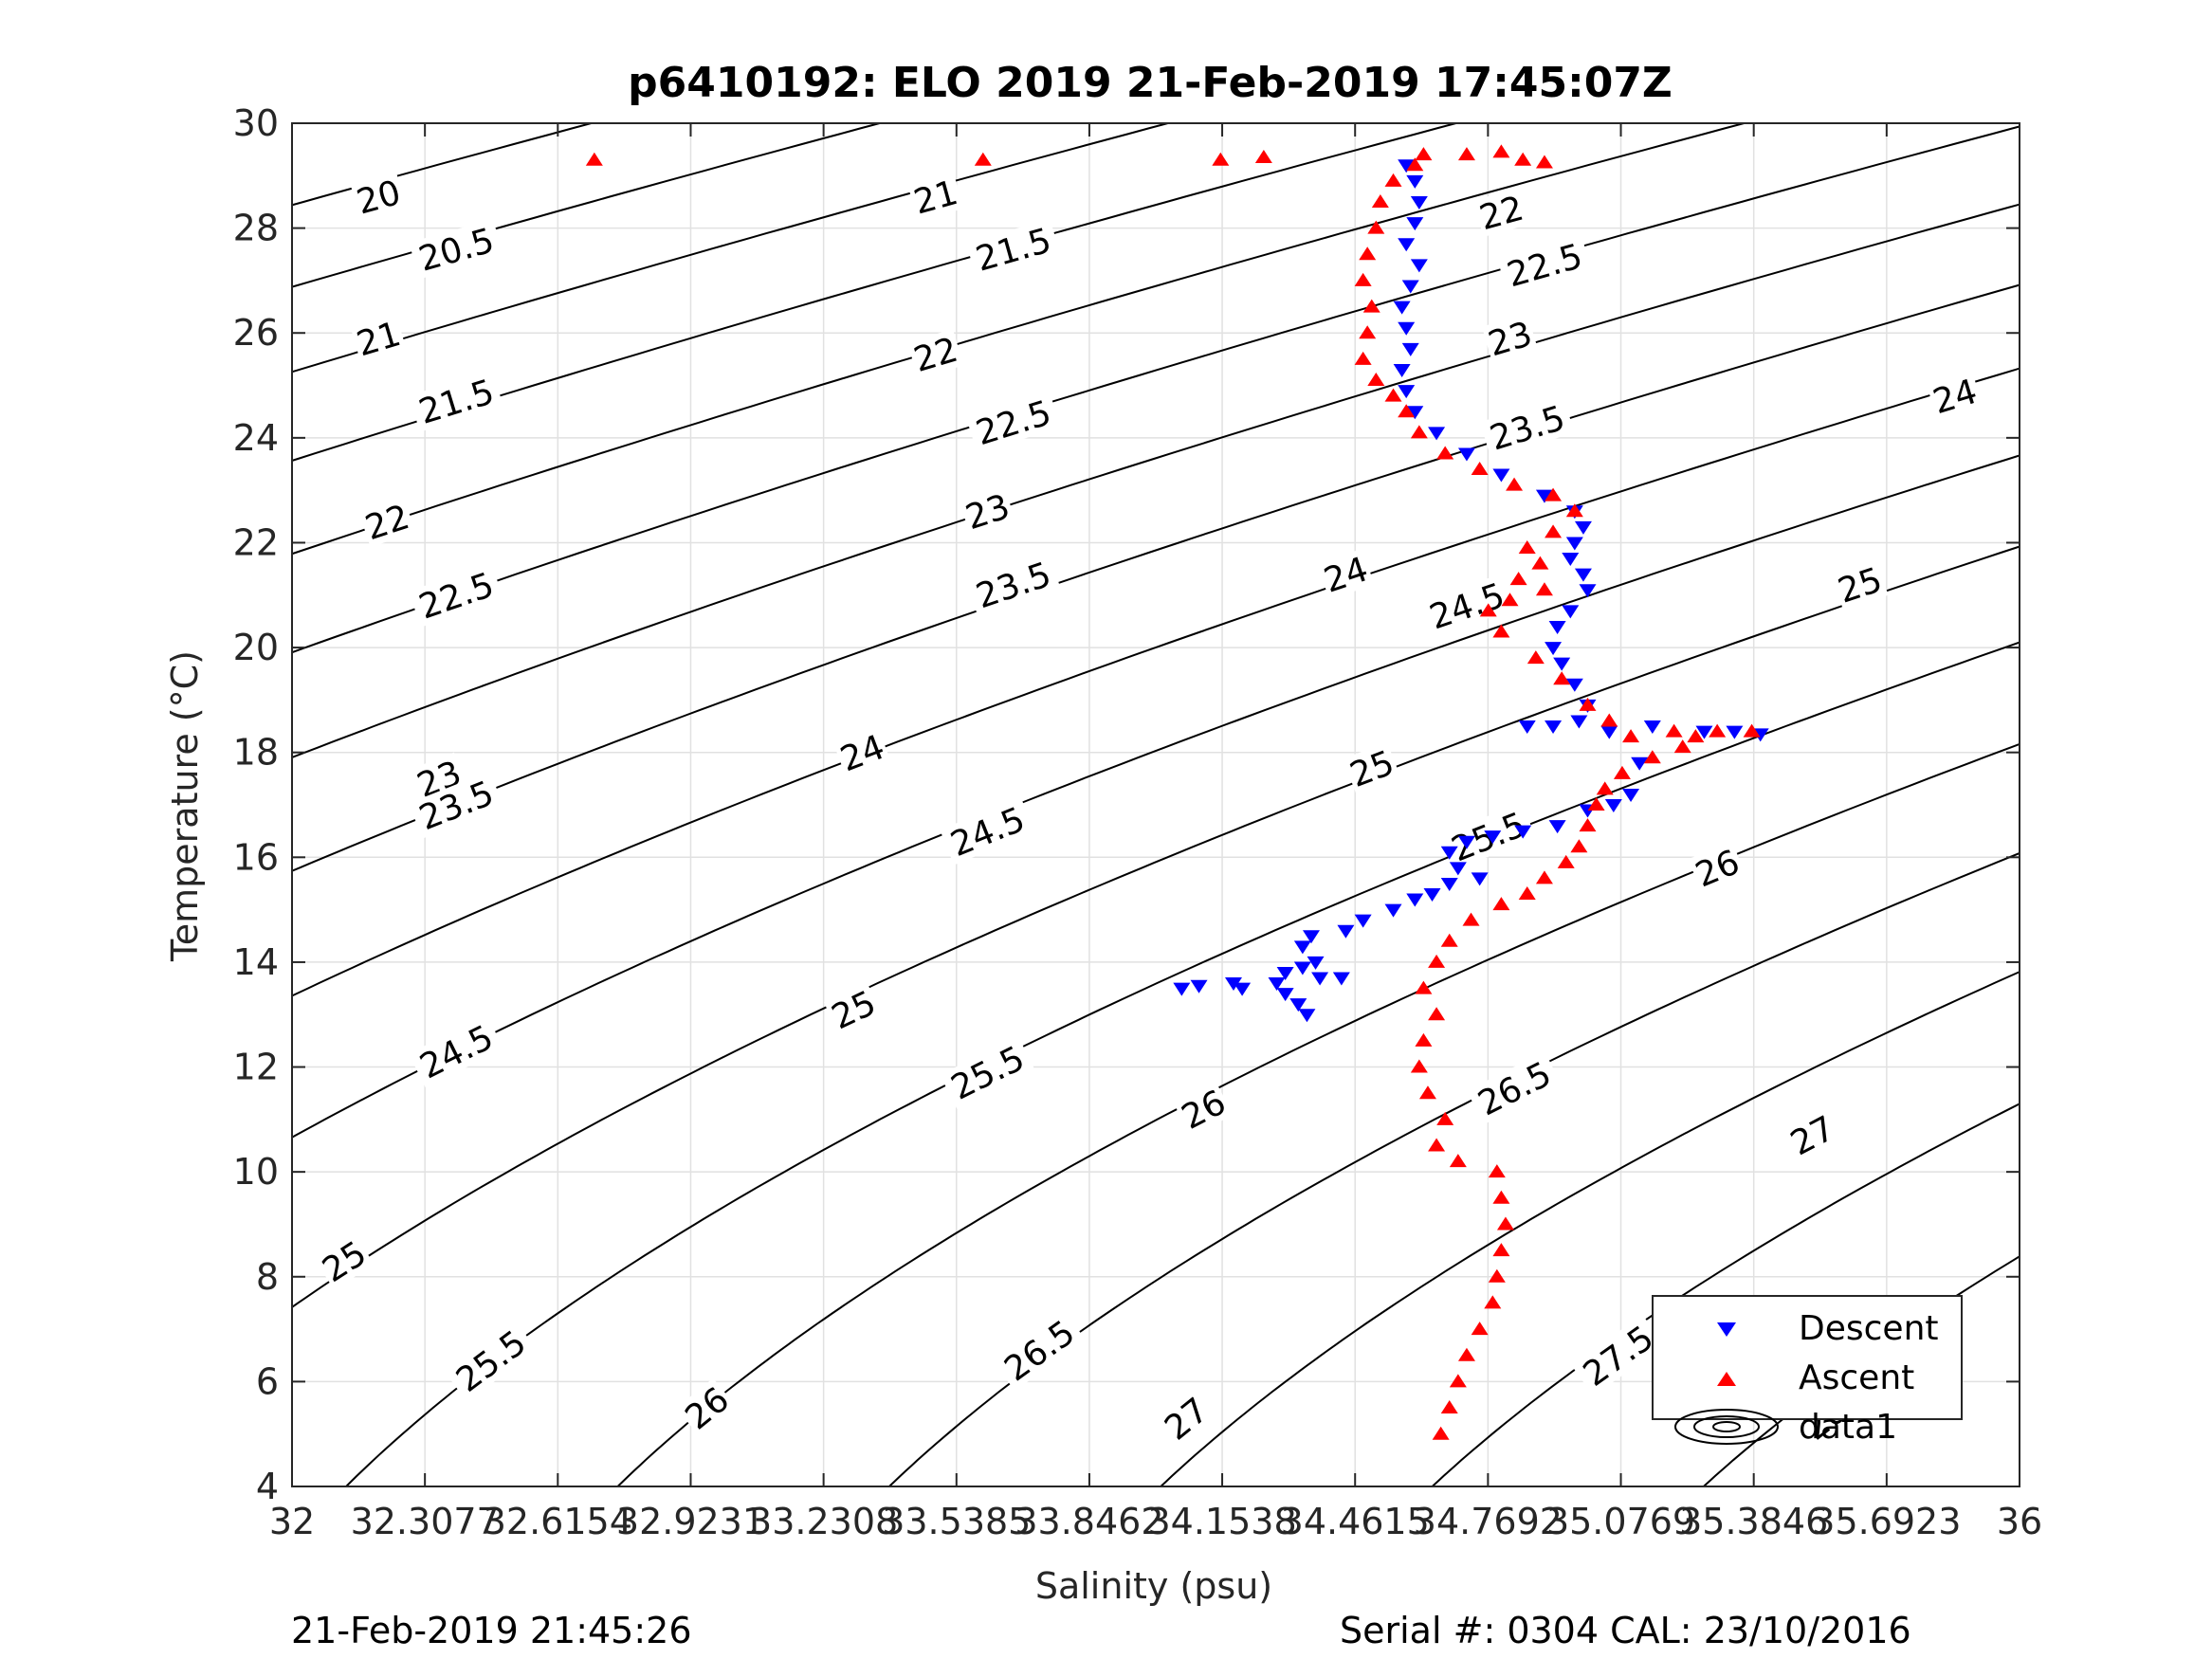 This screenshot has height=1659, width=2212. I want to click on legend-ascent-label: Ascent, so click(1856, 1377).